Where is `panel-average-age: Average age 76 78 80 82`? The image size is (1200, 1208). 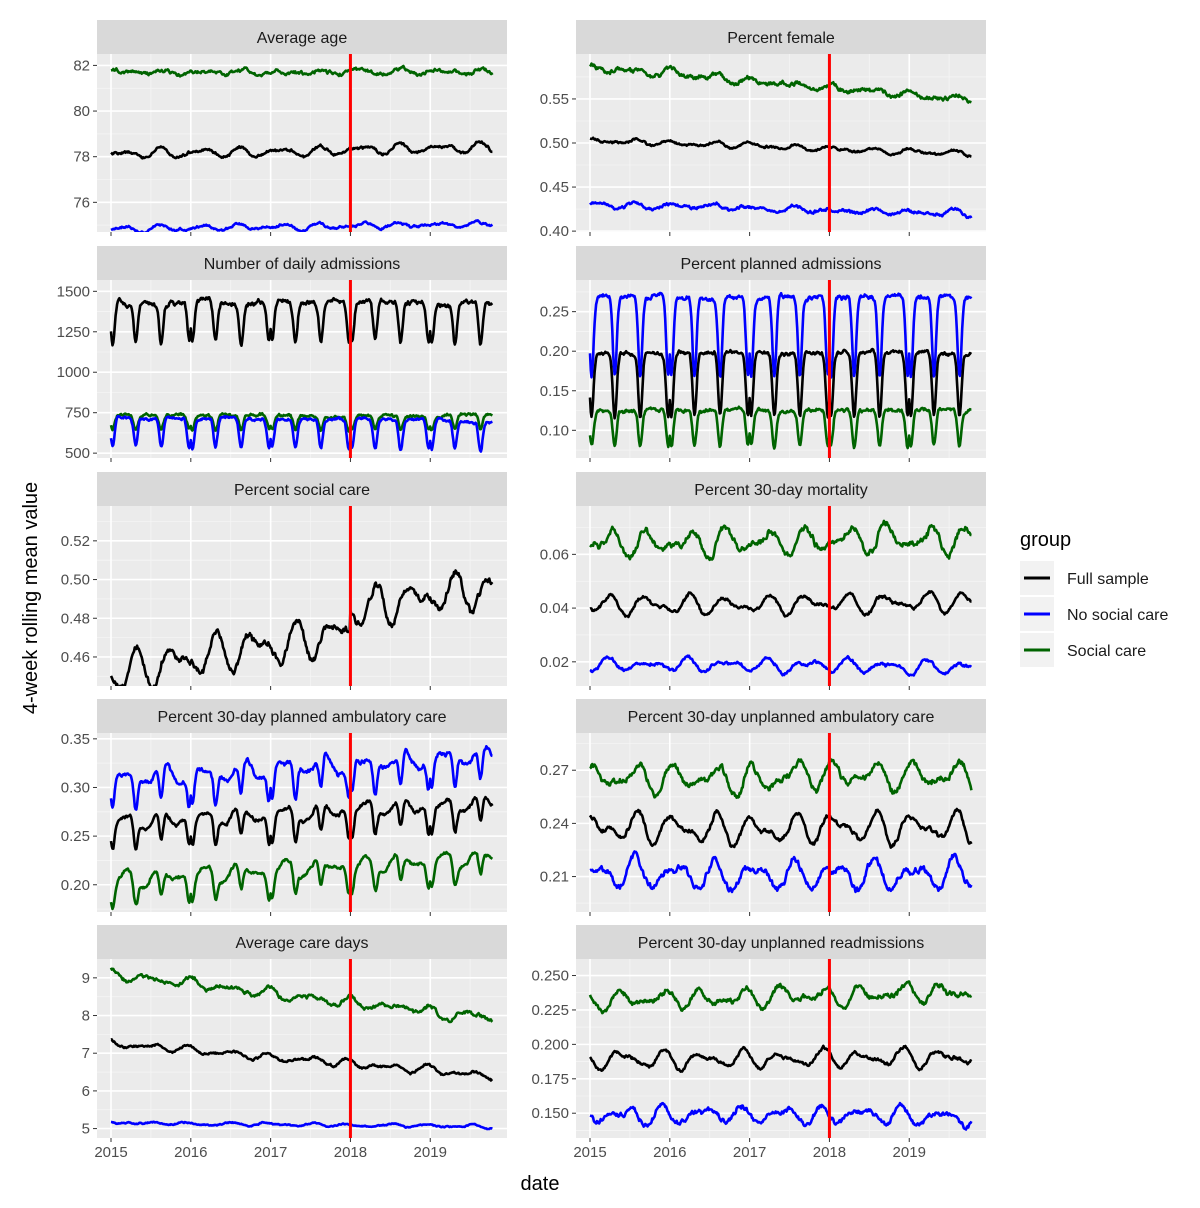
panel-average-age: Average age 76 78 80 82 is located at coordinates (290, 128).